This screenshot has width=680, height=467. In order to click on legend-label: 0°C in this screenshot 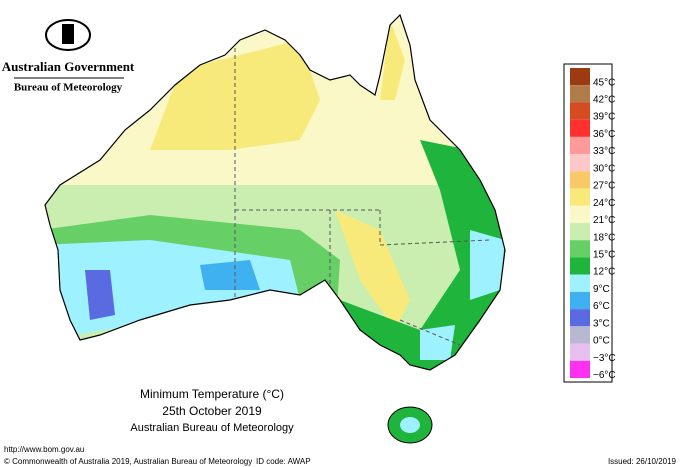, I will do `click(601, 341)`.